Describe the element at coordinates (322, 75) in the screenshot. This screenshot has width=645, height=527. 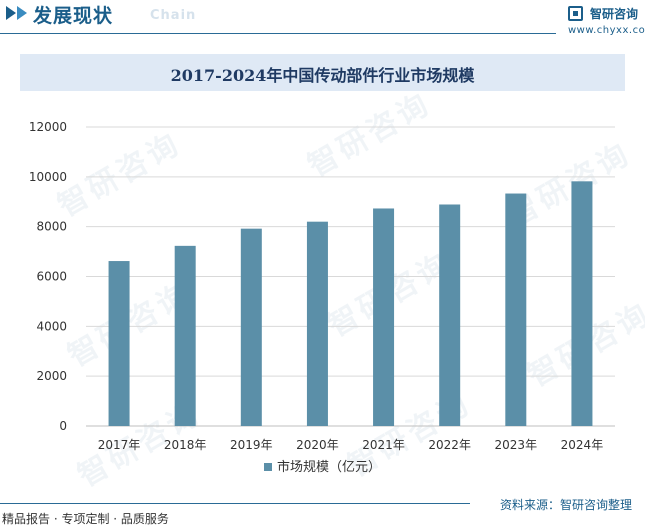
I see `chart-title: 2017-2024年中国传动部件行业市场规模` at that location.